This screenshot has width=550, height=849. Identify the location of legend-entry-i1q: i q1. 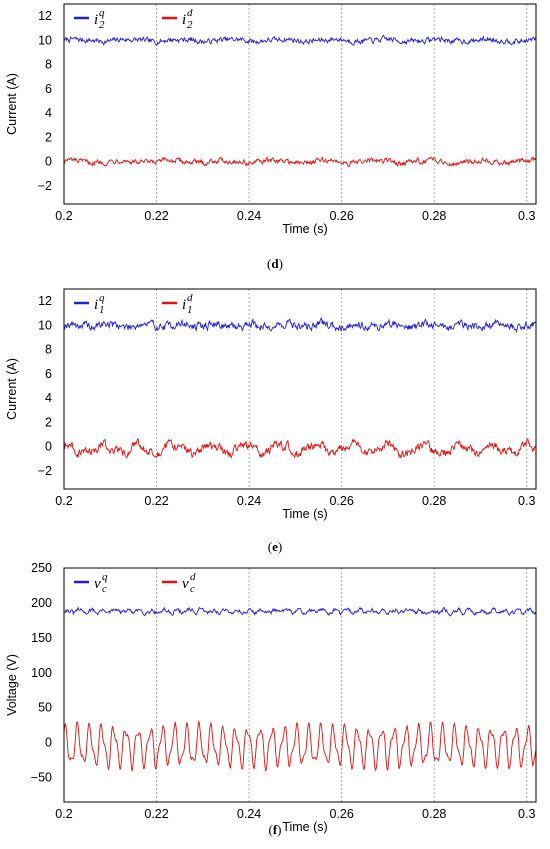
(89, 304).